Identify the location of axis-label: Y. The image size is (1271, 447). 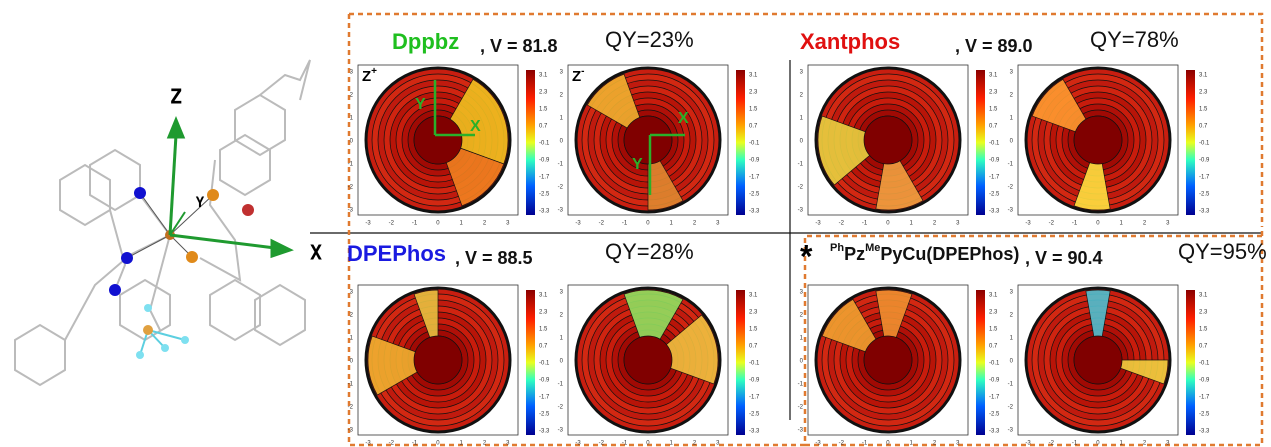
(200, 203).